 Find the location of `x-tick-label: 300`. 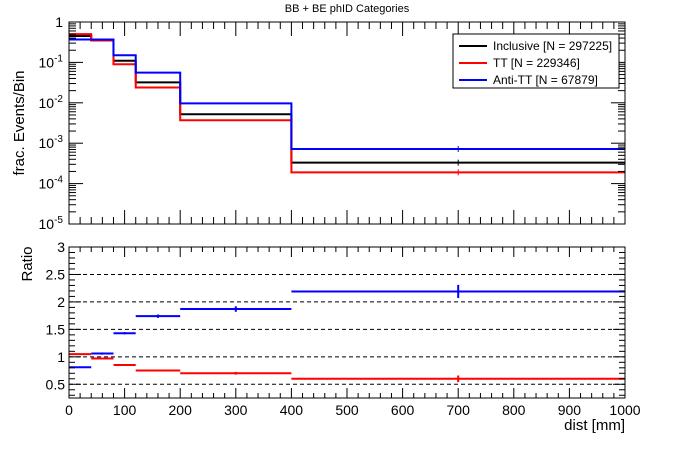

x-tick-label: 300 is located at coordinates (236, 410).